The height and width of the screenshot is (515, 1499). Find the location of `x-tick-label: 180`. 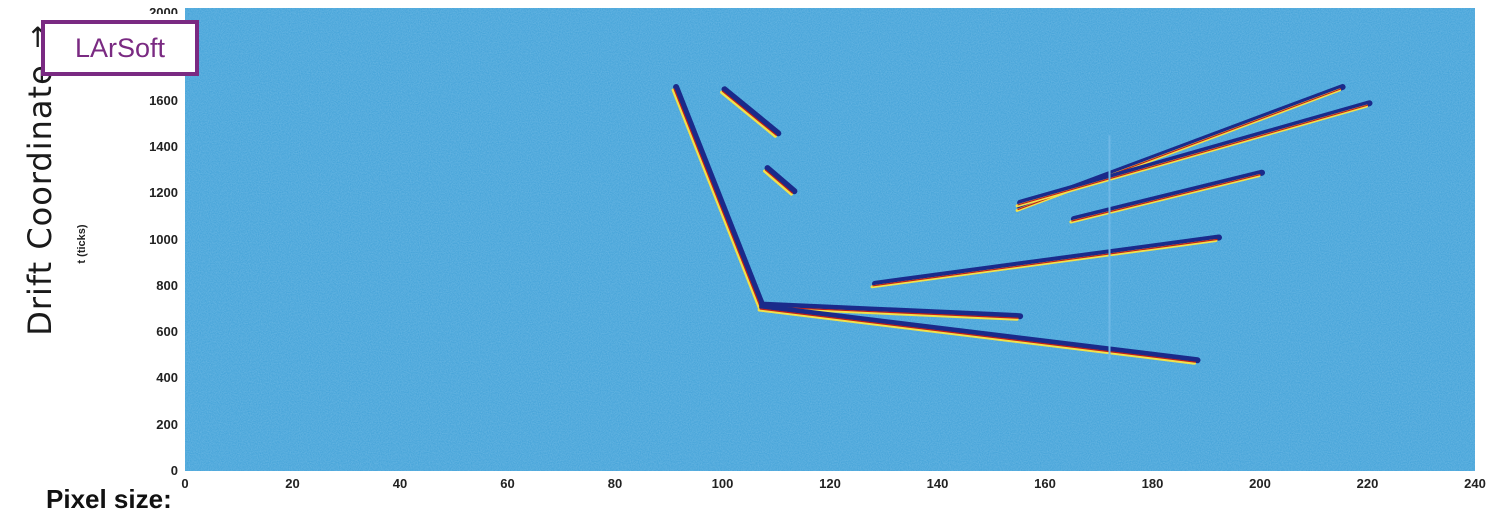

x-tick-label: 180 is located at coordinates (1152, 483).